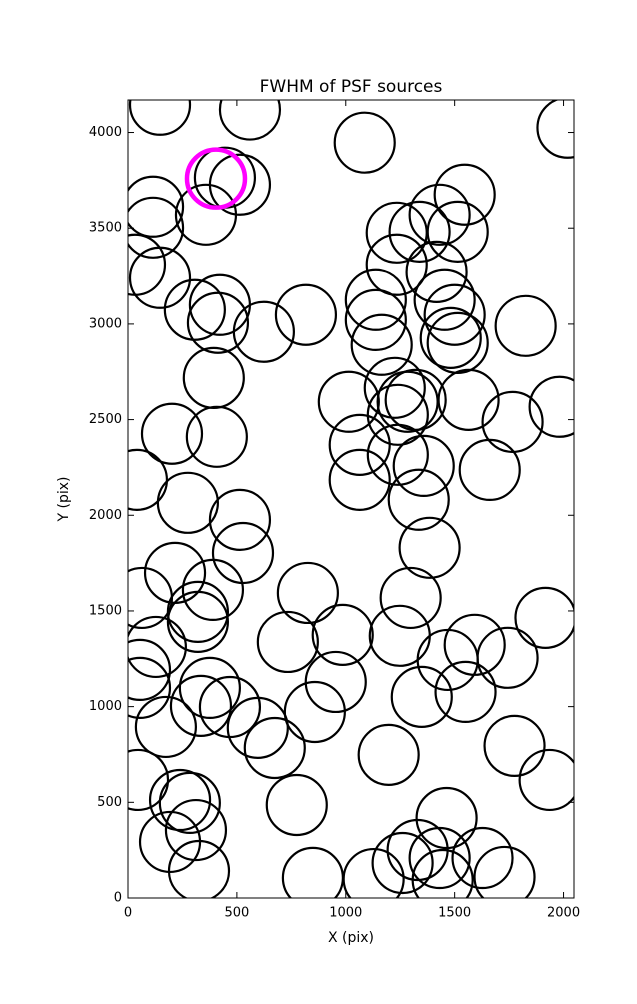 Image resolution: width=637 pixels, height=1004 pixels. What do you see at coordinates (563, 913) in the screenshot?
I see `x-tick-label: 2000` at bounding box center [563, 913].